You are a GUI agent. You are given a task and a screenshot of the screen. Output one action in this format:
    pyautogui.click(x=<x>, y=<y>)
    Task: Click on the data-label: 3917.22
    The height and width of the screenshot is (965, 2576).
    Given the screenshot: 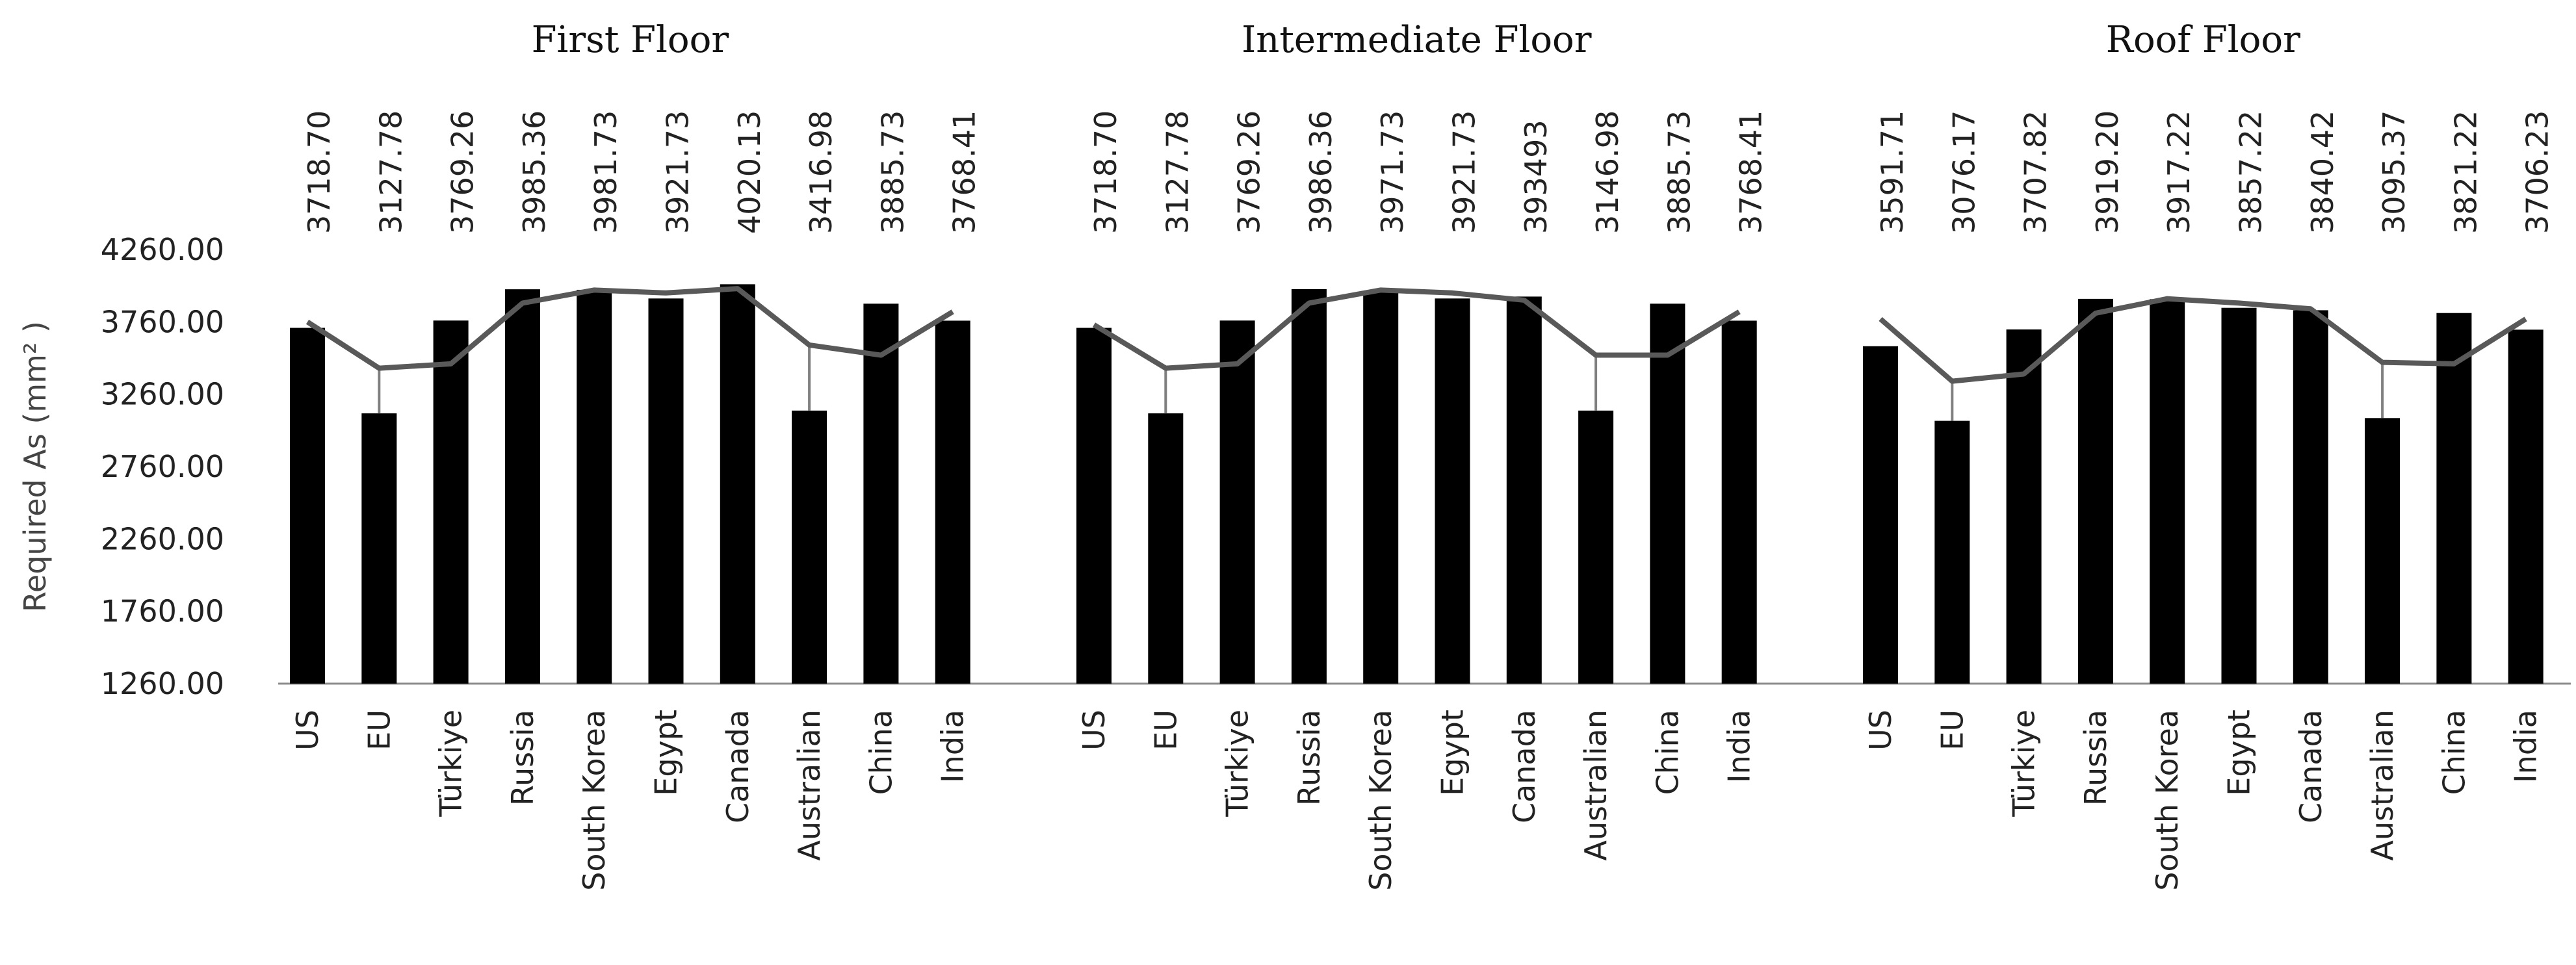 What is the action you would take?
    pyautogui.click(x=2178, y=172)
    